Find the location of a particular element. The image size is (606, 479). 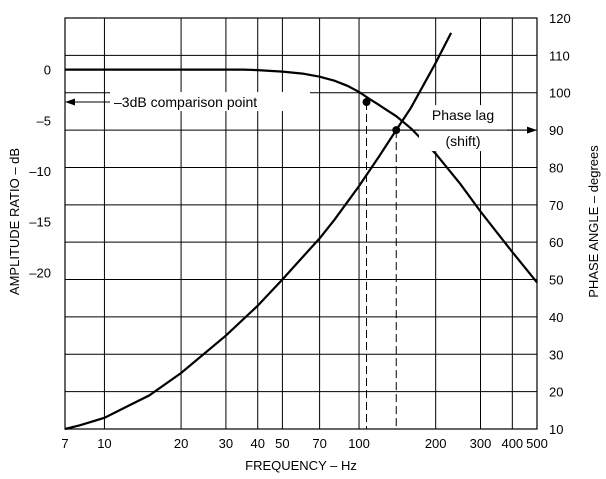

x-tick-label: 200 is located at coordinates (436, 443).